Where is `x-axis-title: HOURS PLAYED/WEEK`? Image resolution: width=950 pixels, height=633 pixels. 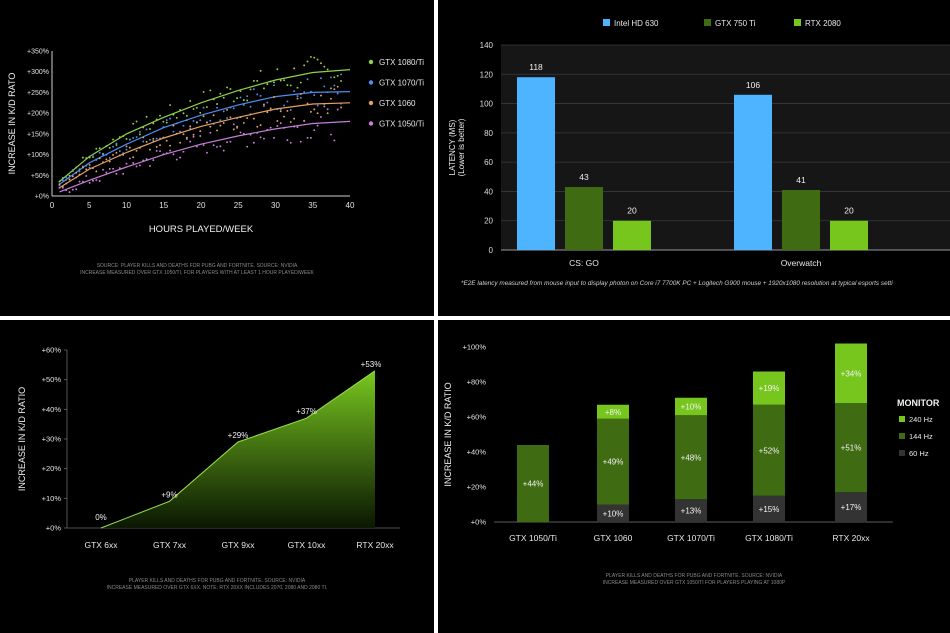 x-axis-title: HOURS PLAYED/WEEK is located at coordinates (201, 229).